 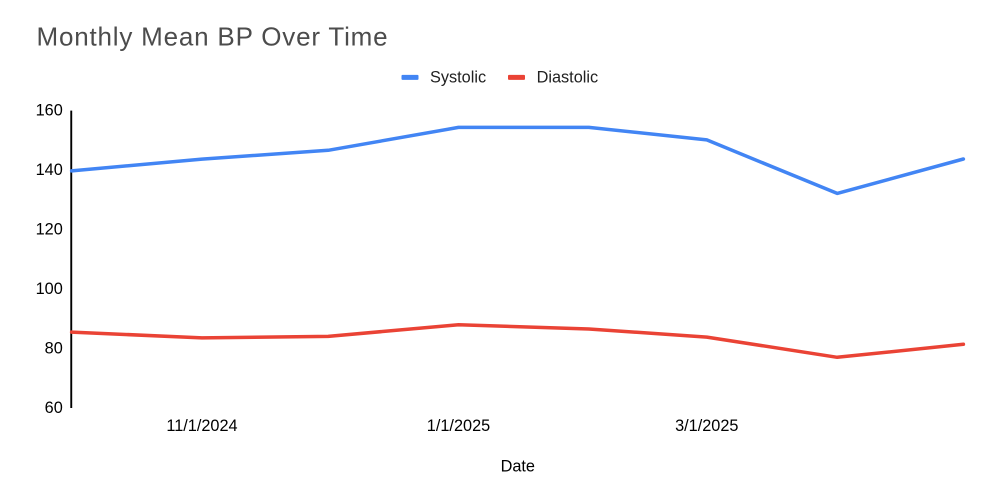 What do you see at coordinates (458, 78) in the screenshot?
I see `svg-text: Systolic` at bounding box center [458, 78].